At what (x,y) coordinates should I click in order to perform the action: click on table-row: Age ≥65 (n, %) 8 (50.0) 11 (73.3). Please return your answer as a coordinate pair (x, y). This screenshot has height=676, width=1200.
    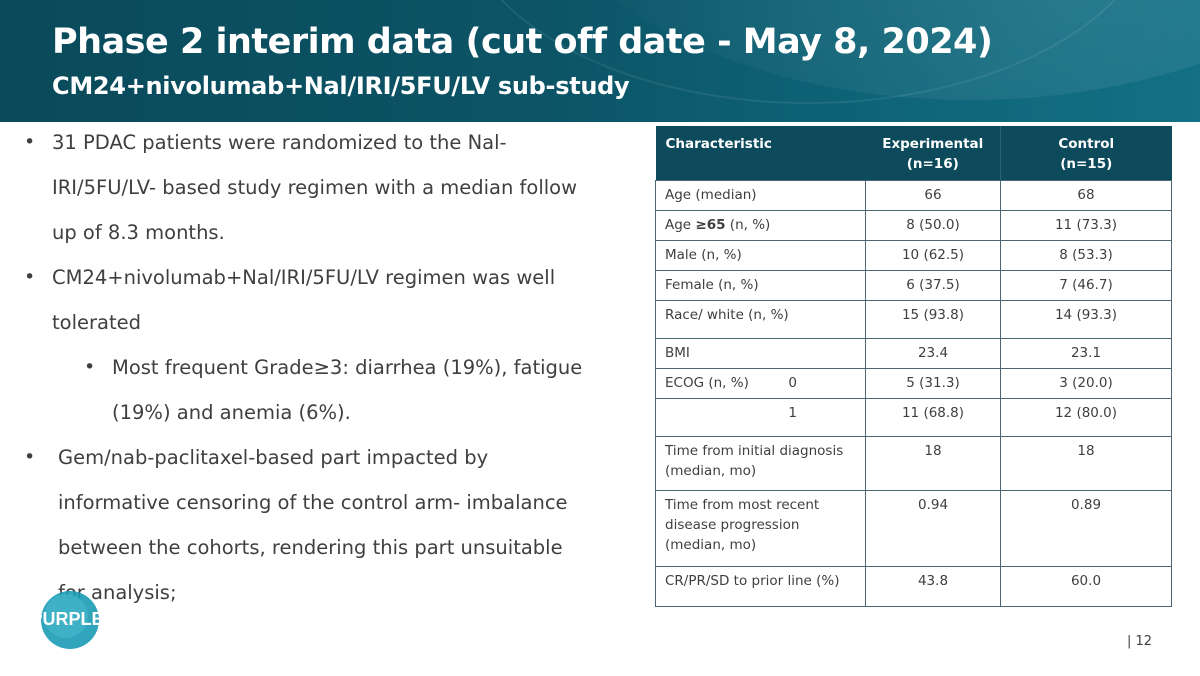
    Looking at the image, I should click on (913, 225).